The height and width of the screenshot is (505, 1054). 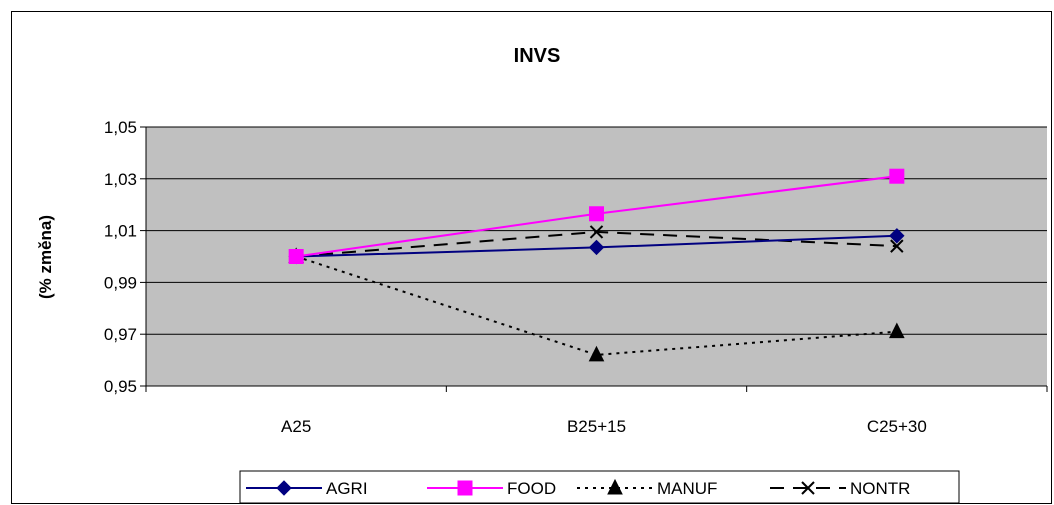 I want to click on x-tick-label: A25, so click(x=296, y=426).